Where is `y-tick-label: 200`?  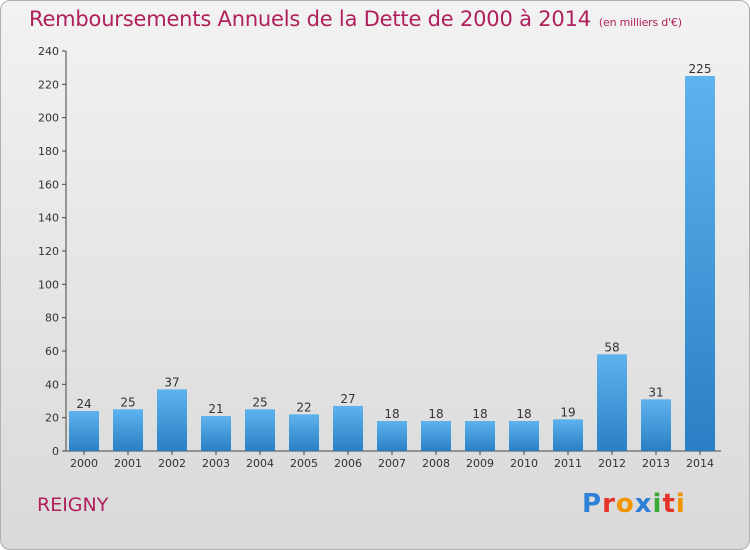
y-tick-label: 200 is located at coordinates (48, 118).